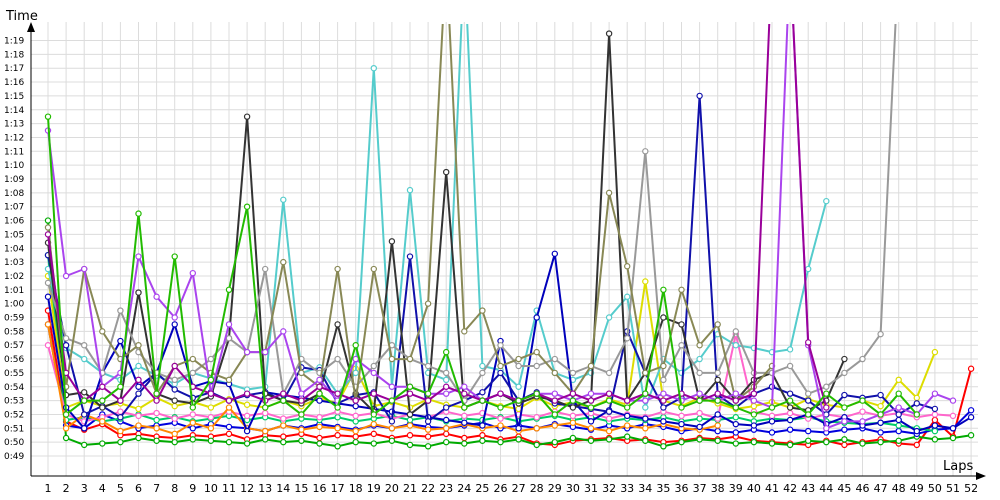 Image resolution: width=1000 pixels, height=500 pixels. Describe the element at coordinates (14, 443) in the screenshot. I see `y-tick-label-50: 0:50` at that location.